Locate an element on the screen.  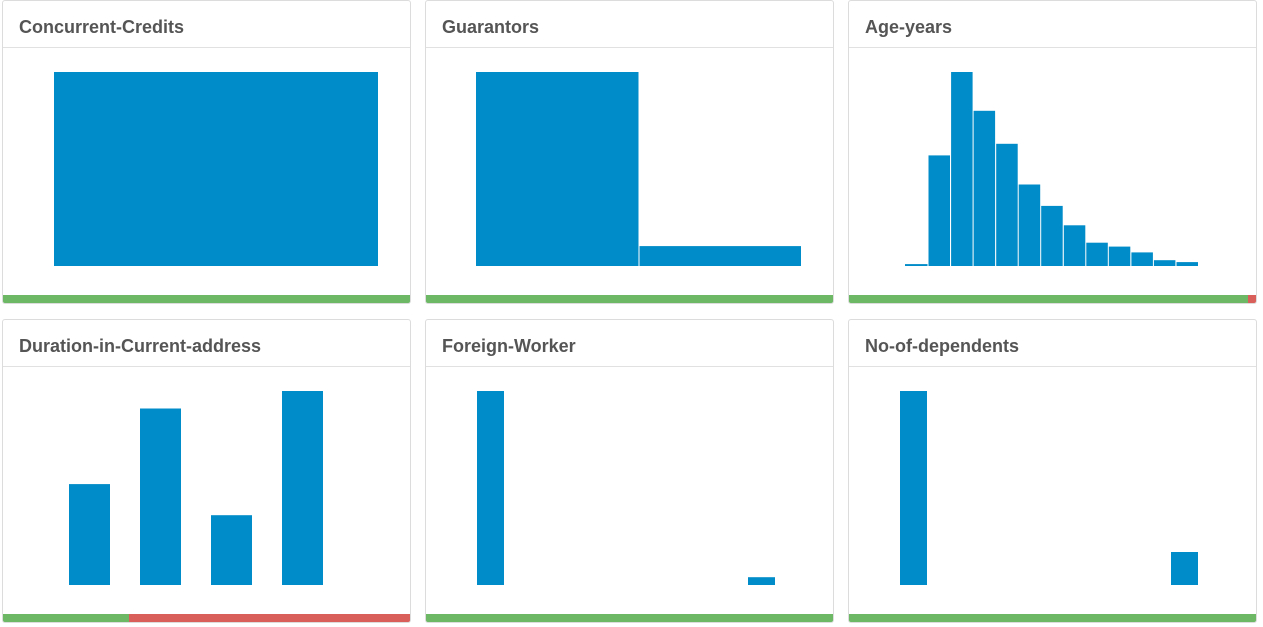
panel-title: Duration-in-Current-address is located at coordinates (206, 343).